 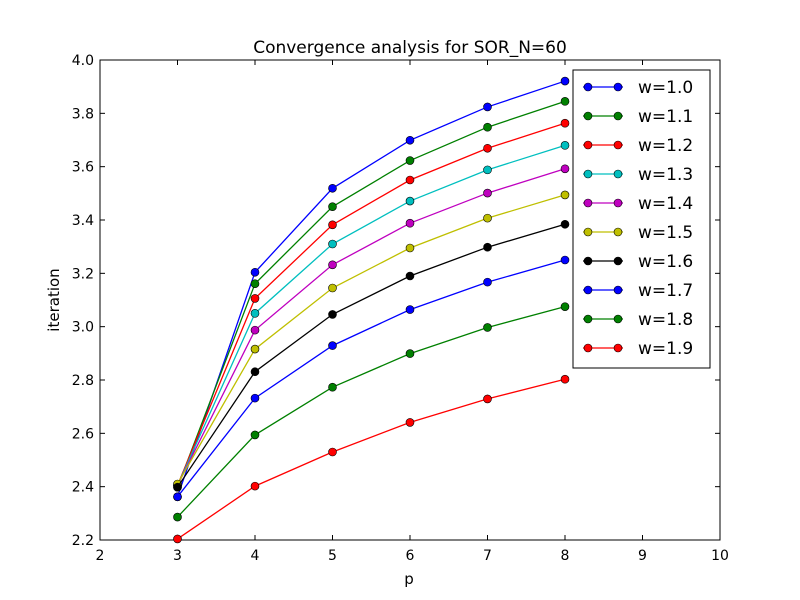 I want to click on legend-entry: w=1.5, so click(x=638, y=233).